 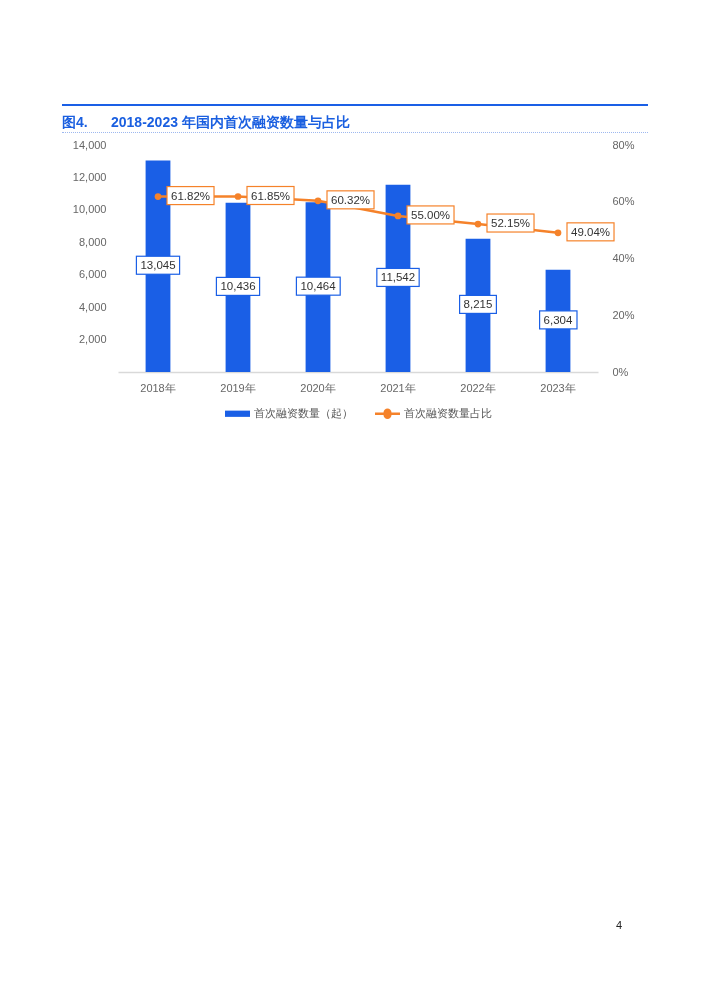 I want to click on y2-tick-label: 0%, so click(x=620, y=371).